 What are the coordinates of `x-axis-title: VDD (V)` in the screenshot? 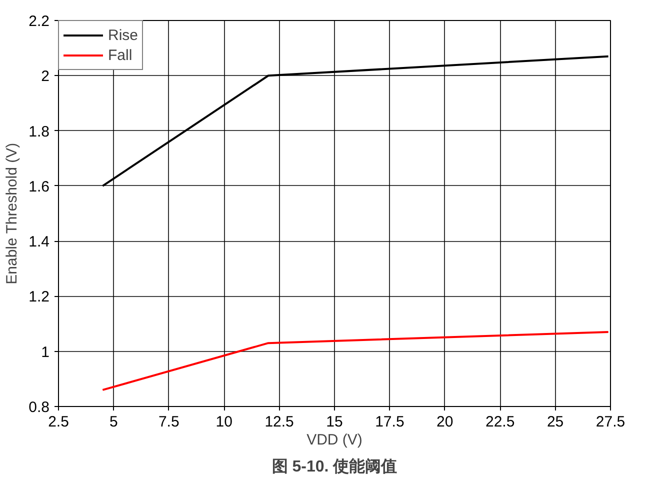 It's located at (334, 440).